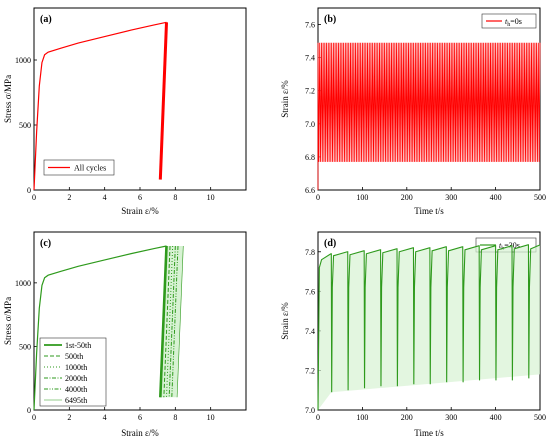 This screenshot has height=442, width=550. Describe the element at coordinates (318, 197) in the screenshot. I see `panel-b-xtick-label-0: 0` at that location.